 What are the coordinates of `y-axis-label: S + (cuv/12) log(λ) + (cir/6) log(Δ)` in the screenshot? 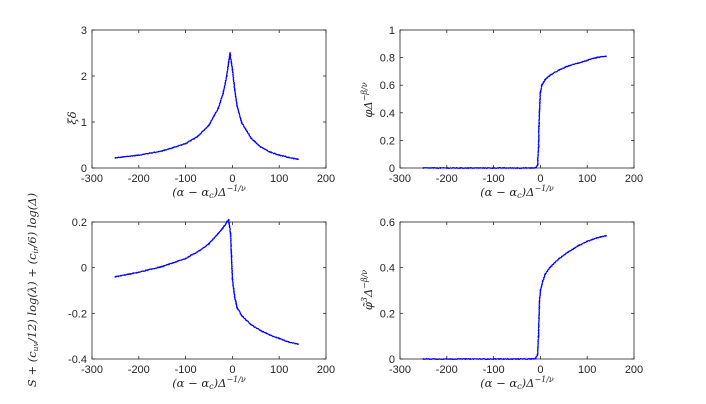 It's located at (32, 290).